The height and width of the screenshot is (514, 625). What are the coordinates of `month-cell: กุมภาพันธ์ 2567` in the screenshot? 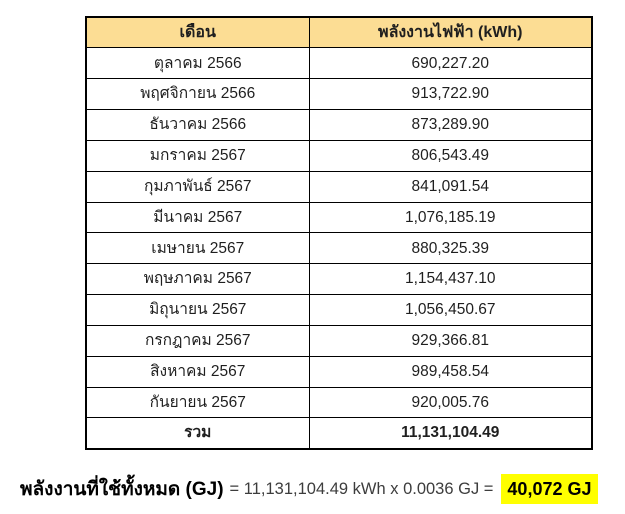 It's located at (197, 186).